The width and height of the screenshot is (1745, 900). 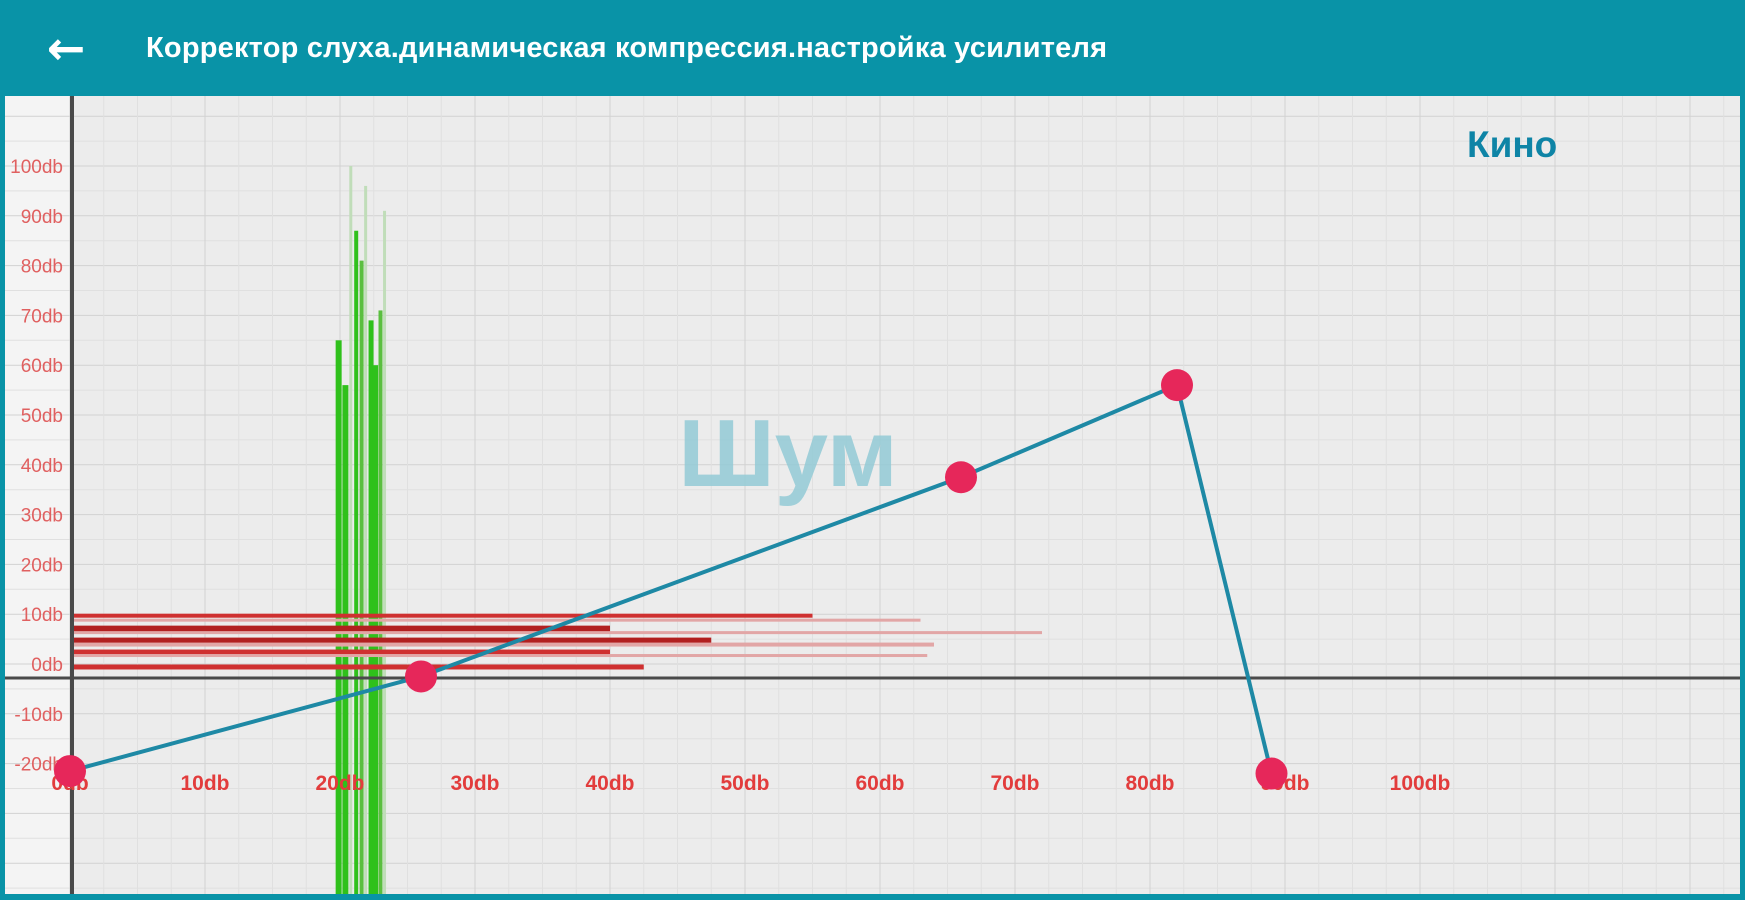 What do you see at coordinates (1014, 783) in the screenshot?
I see `x-tick-label: 70db` at bounding box center [1014, 783].